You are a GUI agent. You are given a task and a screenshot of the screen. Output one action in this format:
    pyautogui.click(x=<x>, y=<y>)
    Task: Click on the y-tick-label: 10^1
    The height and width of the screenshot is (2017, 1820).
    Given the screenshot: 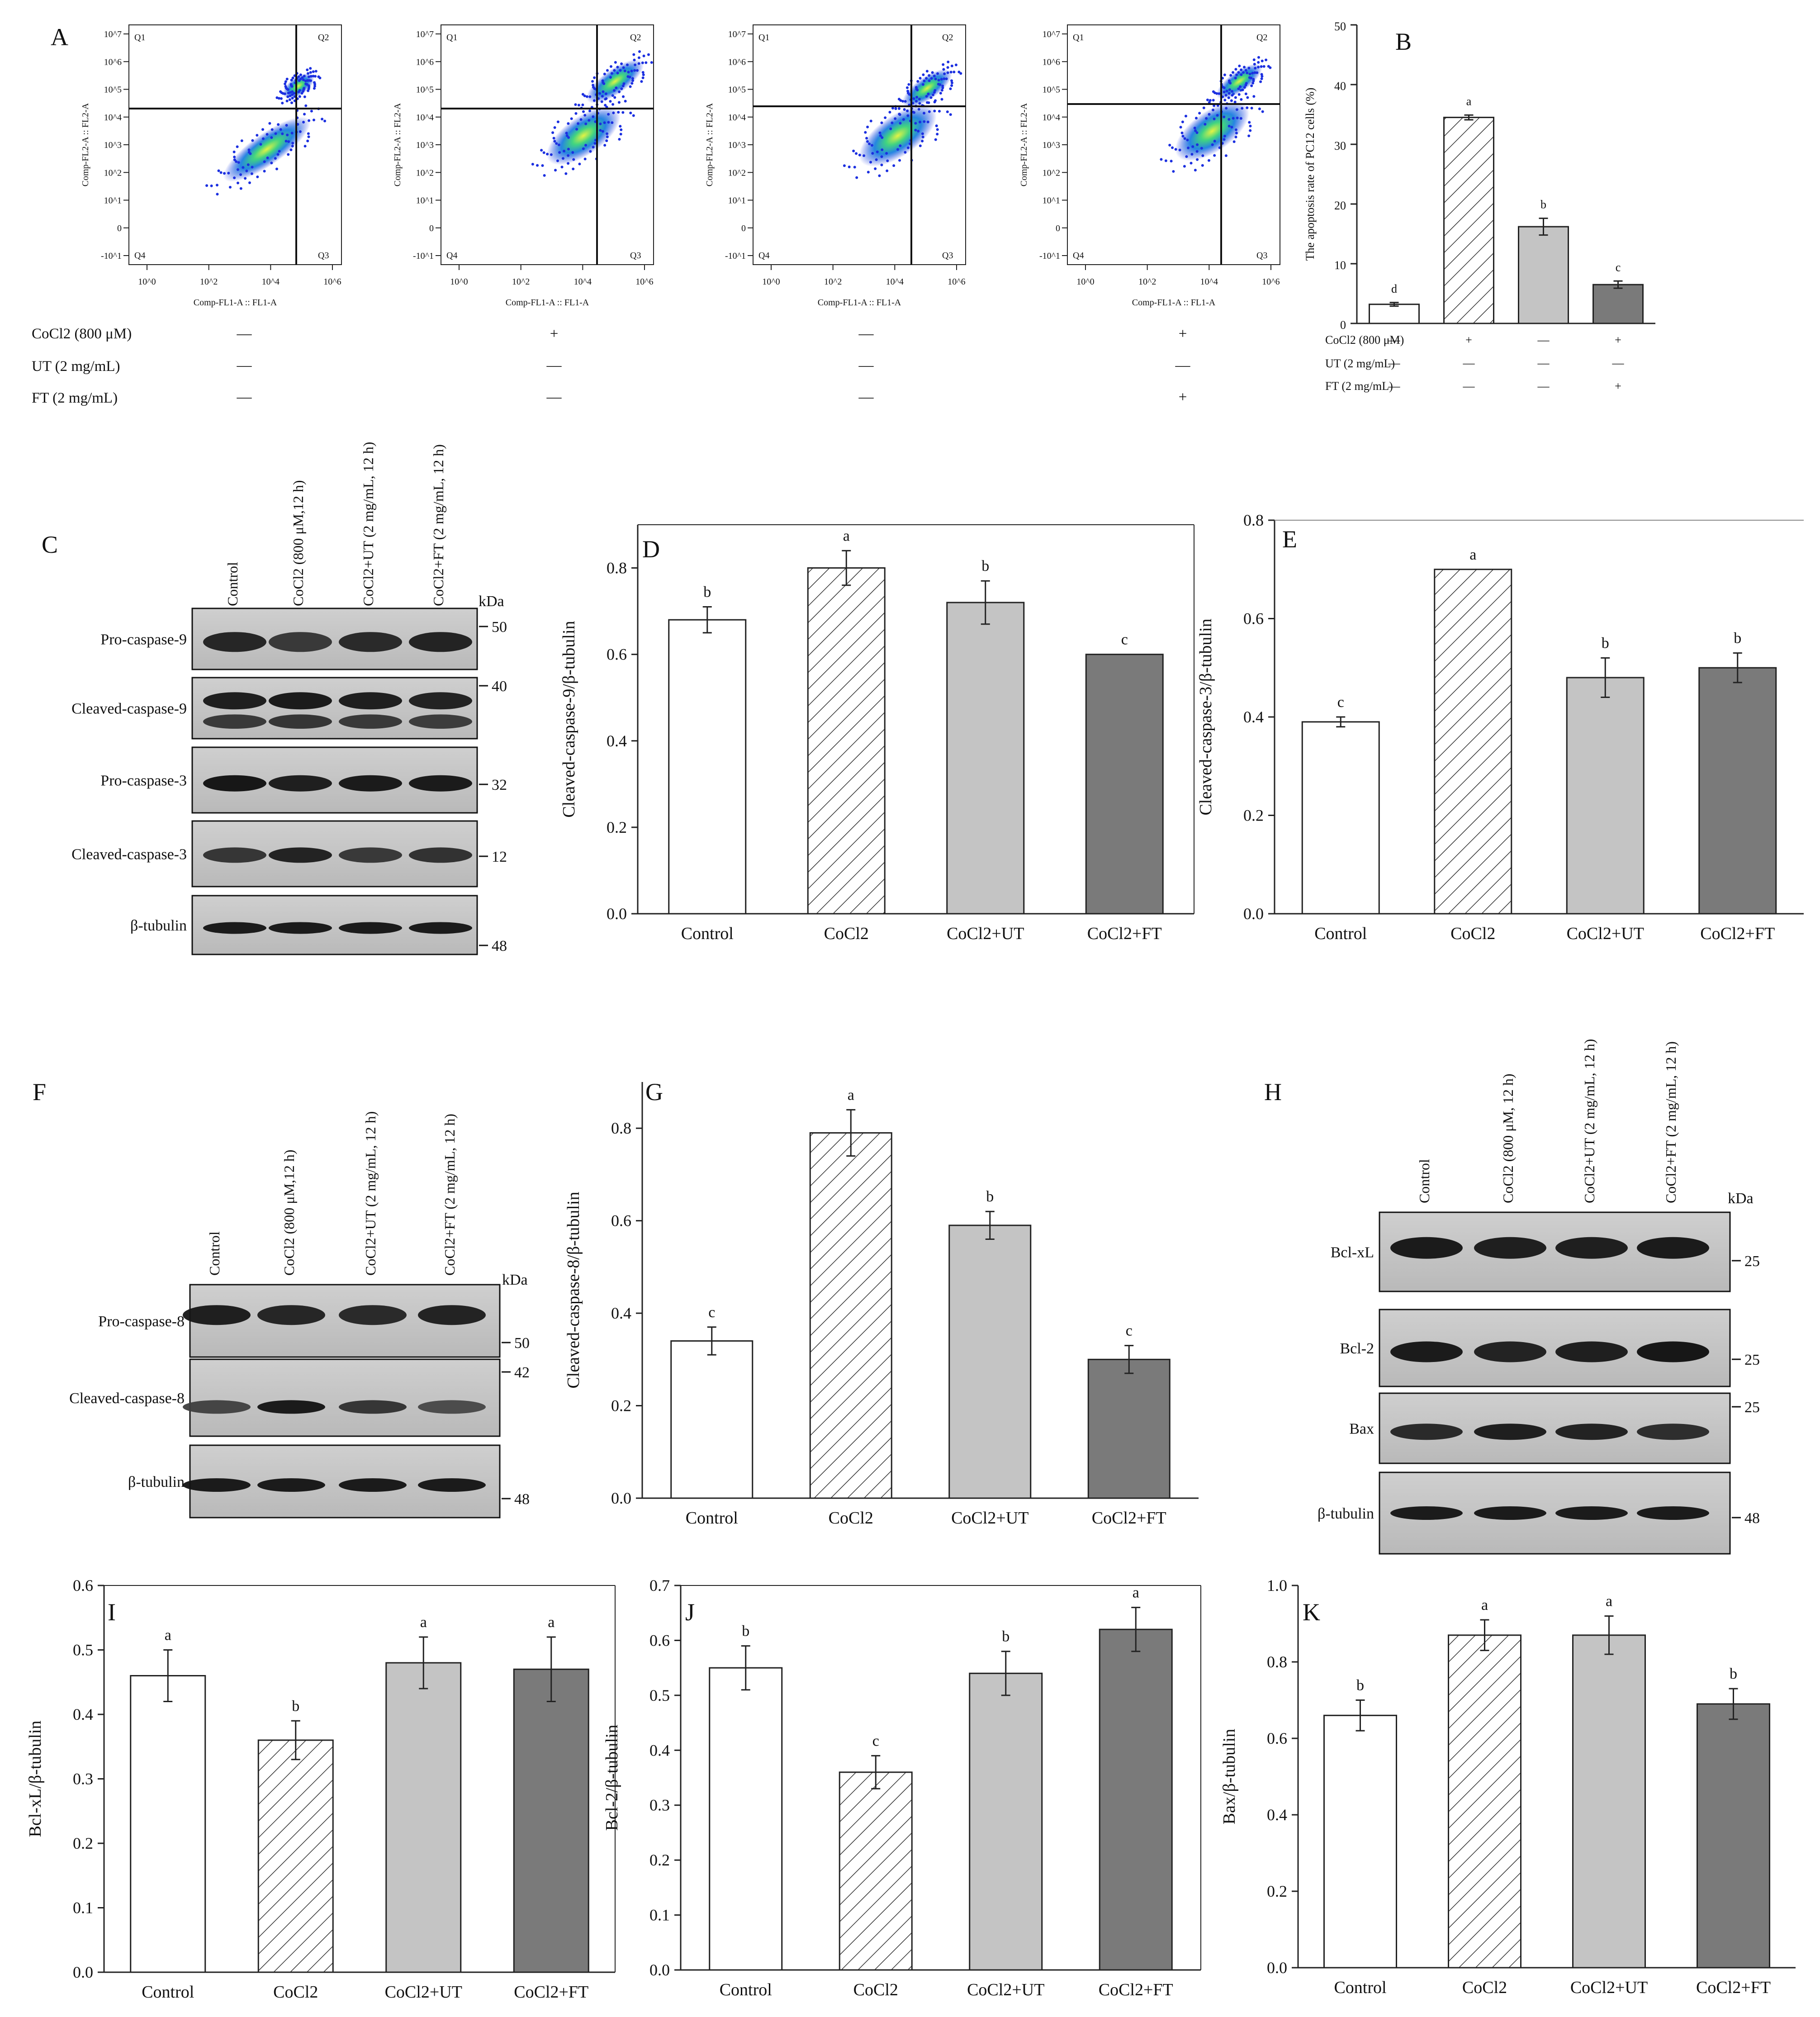 What is the action you would take?
    pyautogui.click(x=1052, y=201)
    